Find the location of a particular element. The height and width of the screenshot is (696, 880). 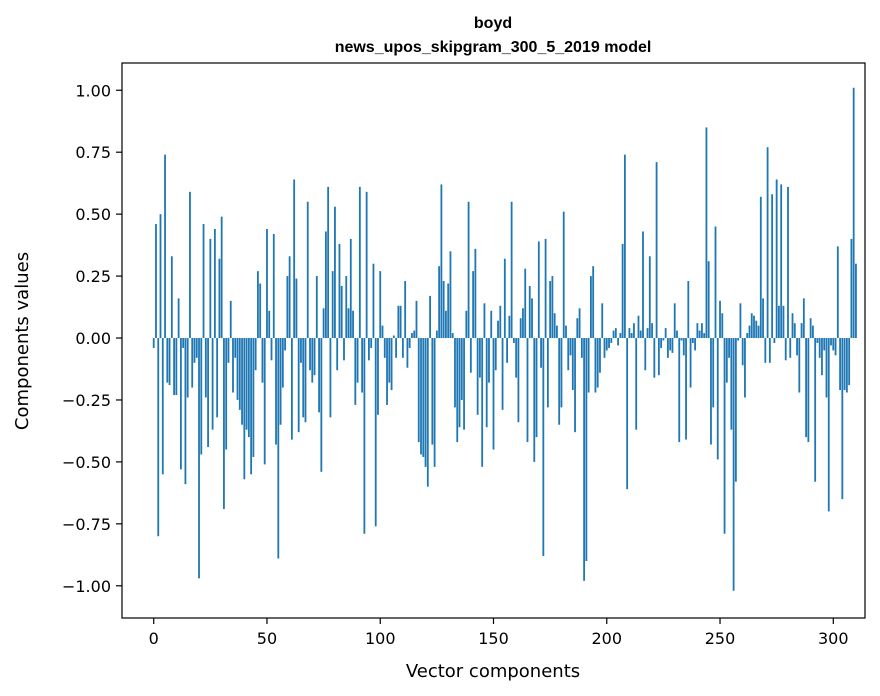

y-tick-label: −1.00 is located at coordinates (86, 586).